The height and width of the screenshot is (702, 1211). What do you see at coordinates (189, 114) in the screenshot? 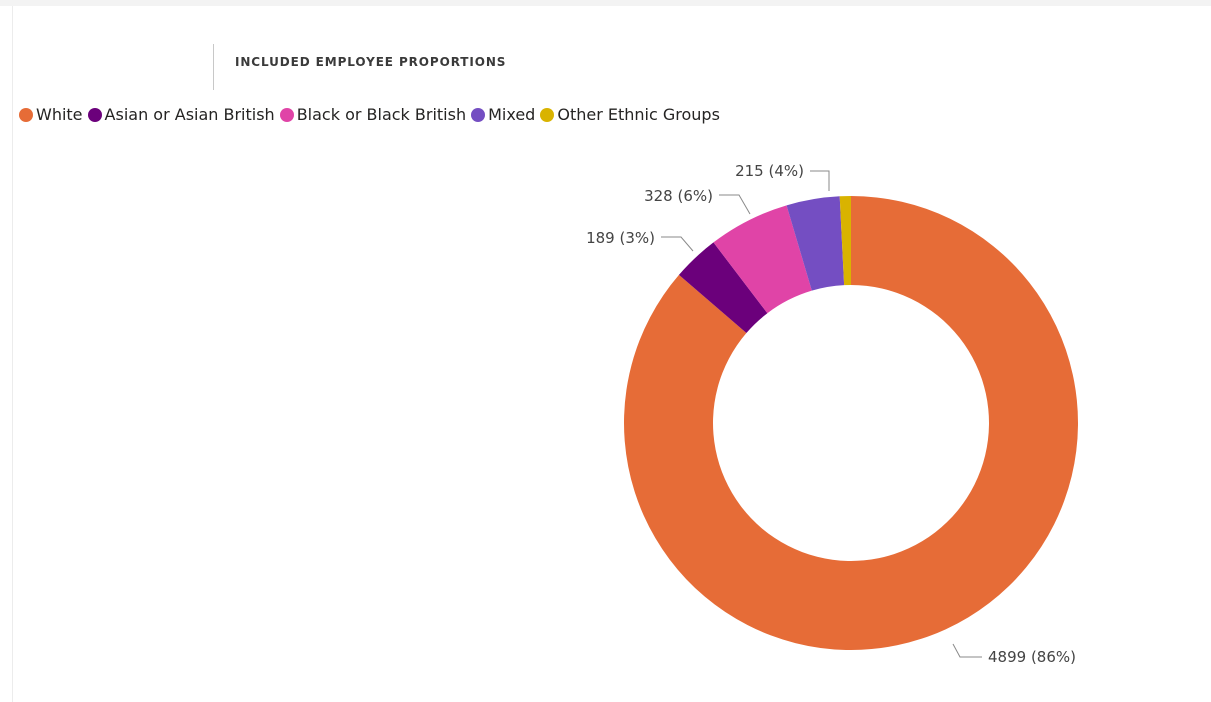
I see `legend-label-asian-or-asian-british: Asian or Asian British` at bounding box center [189, 114].